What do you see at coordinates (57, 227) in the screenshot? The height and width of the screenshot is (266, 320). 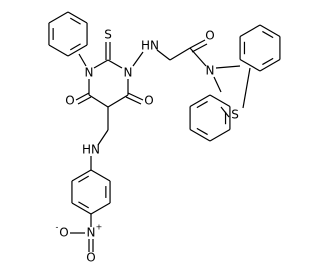 I see `charge: -` at bounding box center [57, 227].